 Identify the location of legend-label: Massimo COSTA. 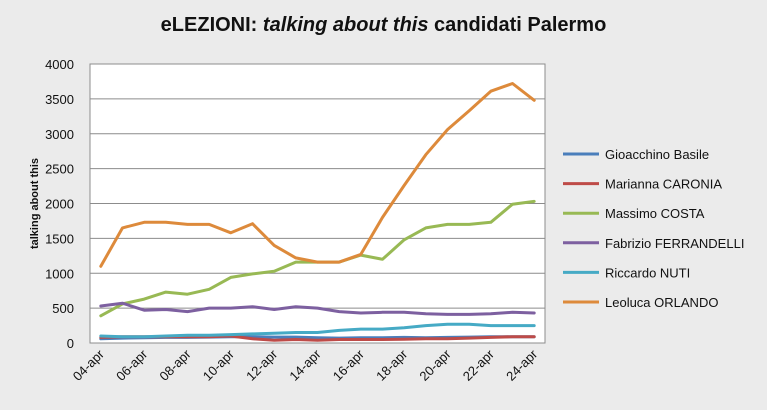
(655, 213).